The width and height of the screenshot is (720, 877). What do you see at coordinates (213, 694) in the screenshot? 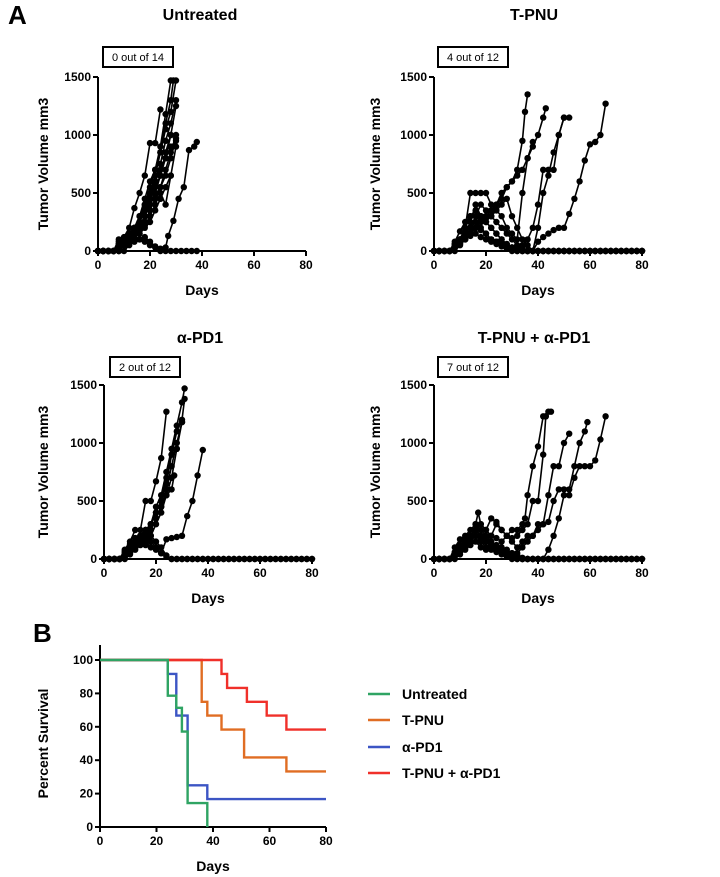
I see `survival-curve-t-pnu-pd1` at bounding box center [213, 694].